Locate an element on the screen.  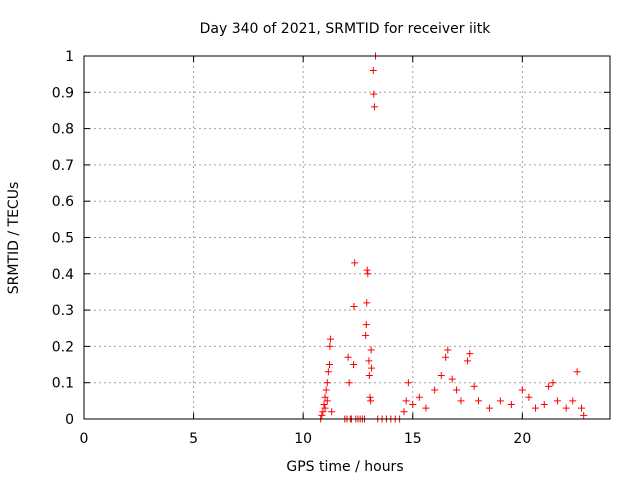
x-tick-label: 15 is located at coordinates (413, 439).